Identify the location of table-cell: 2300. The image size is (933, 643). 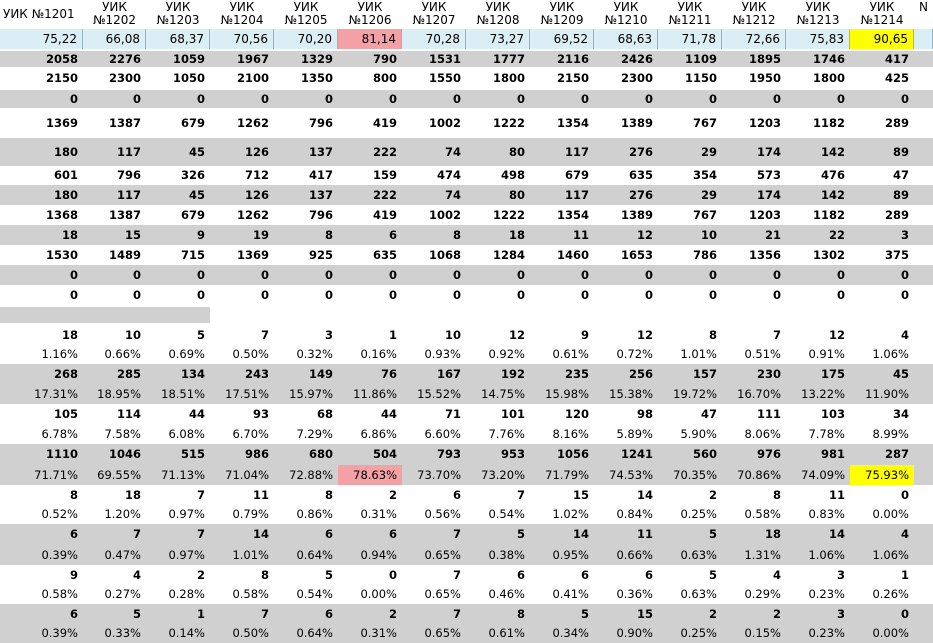
(636, 78).